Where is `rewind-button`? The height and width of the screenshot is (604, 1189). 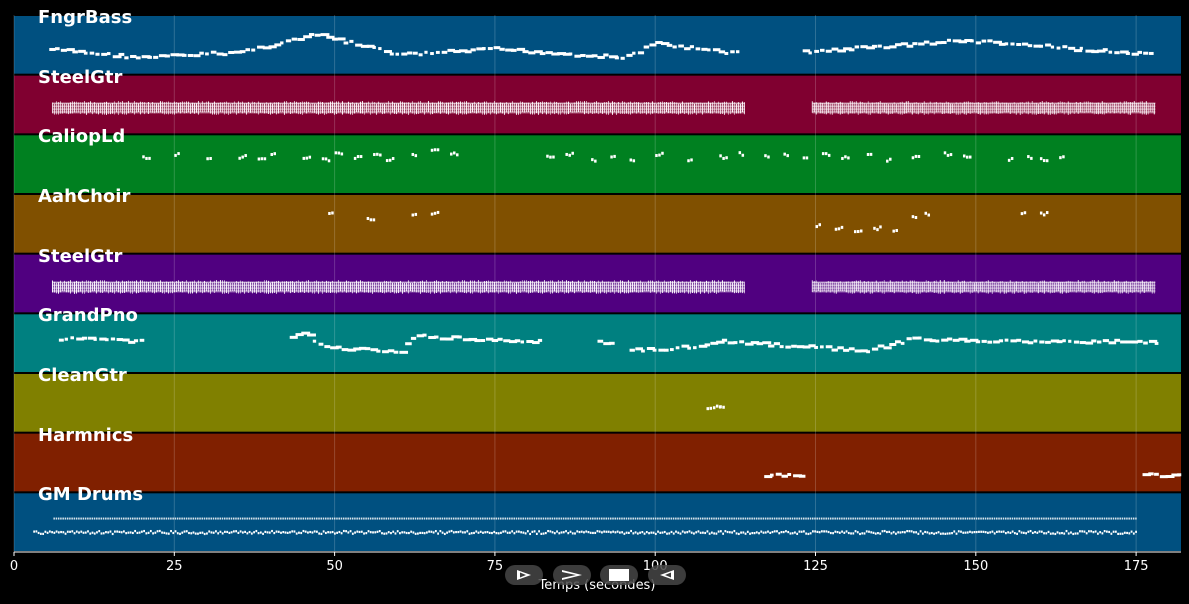
rewind-button is located at coordinates (667, 575).